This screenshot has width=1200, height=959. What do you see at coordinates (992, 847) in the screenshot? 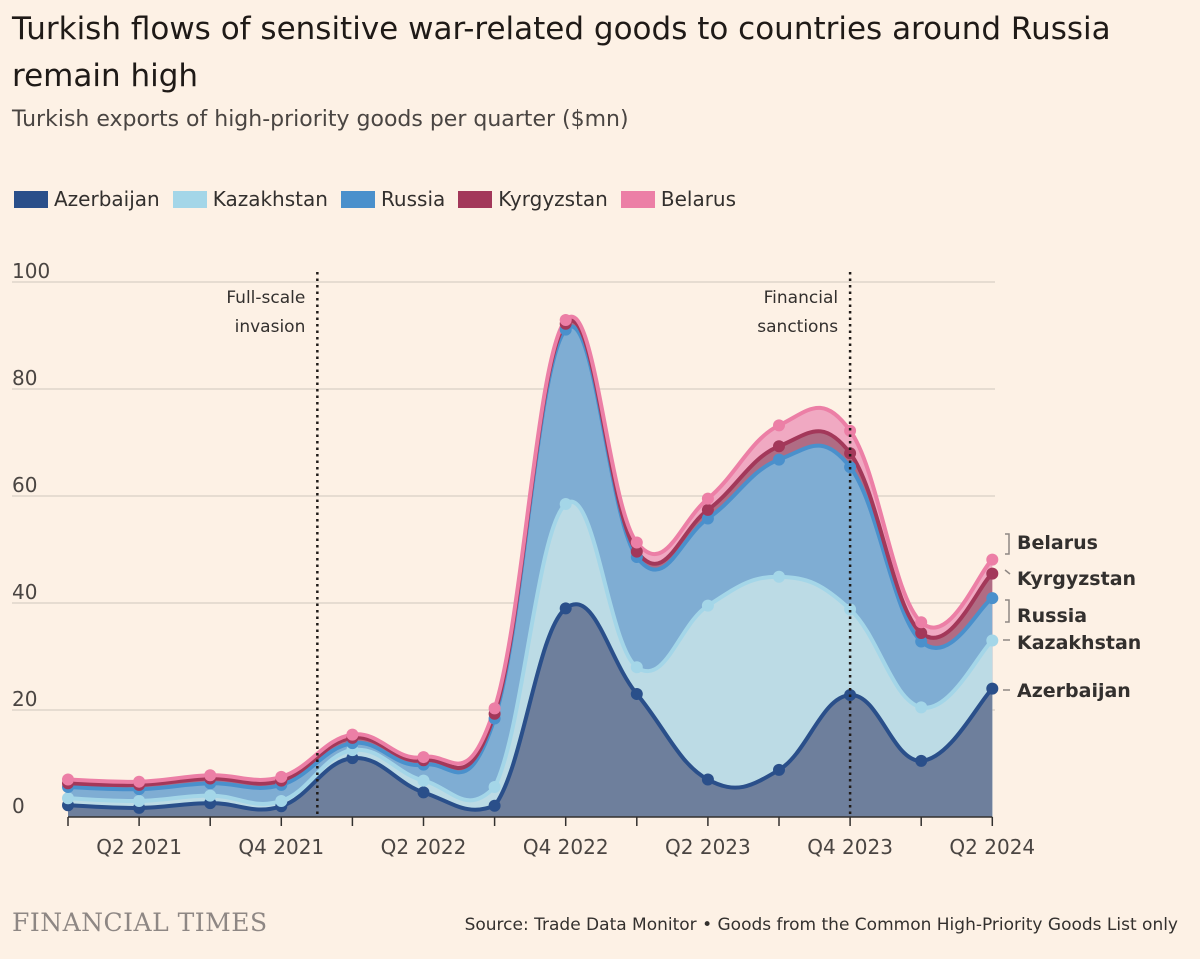
I see `x-tick-label-6: Q2 2024` at bounding box center [992, 847].